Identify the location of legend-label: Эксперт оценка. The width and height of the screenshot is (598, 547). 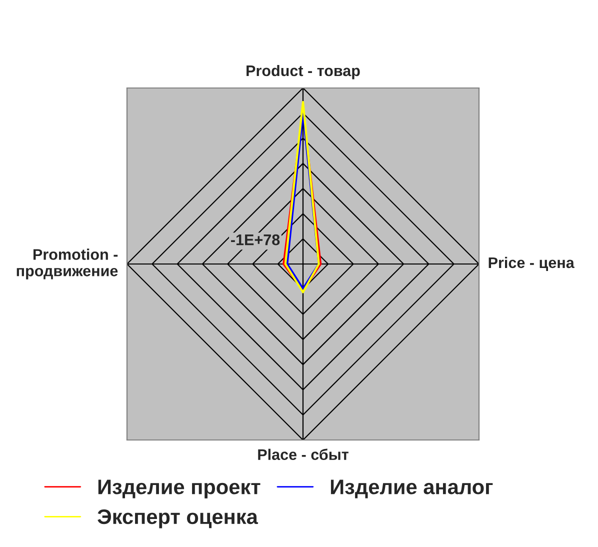
(178, 518).